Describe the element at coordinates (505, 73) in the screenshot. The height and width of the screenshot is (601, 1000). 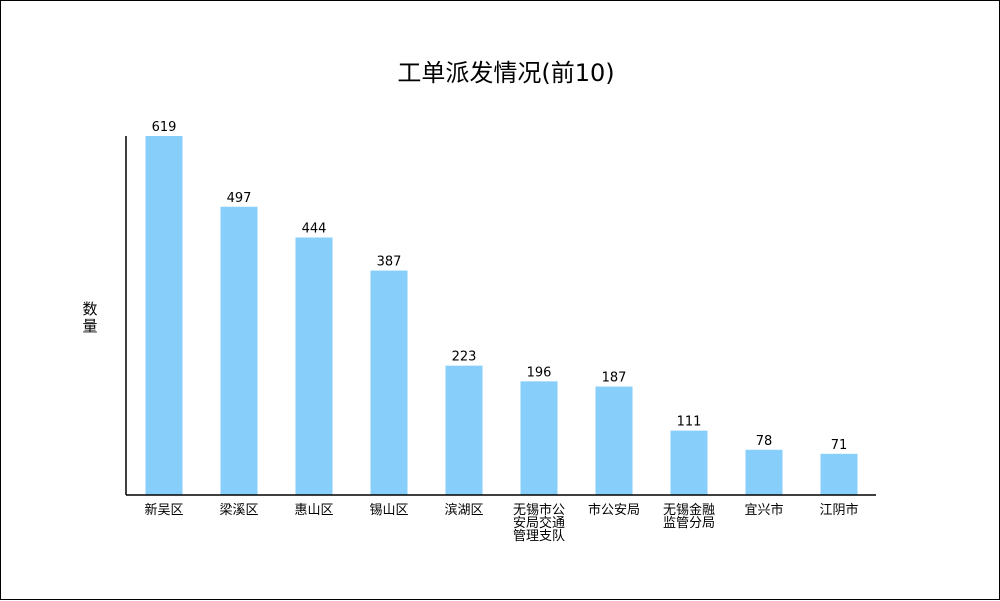
I see `chart-title: 工单派发情况(前10)` at that location.